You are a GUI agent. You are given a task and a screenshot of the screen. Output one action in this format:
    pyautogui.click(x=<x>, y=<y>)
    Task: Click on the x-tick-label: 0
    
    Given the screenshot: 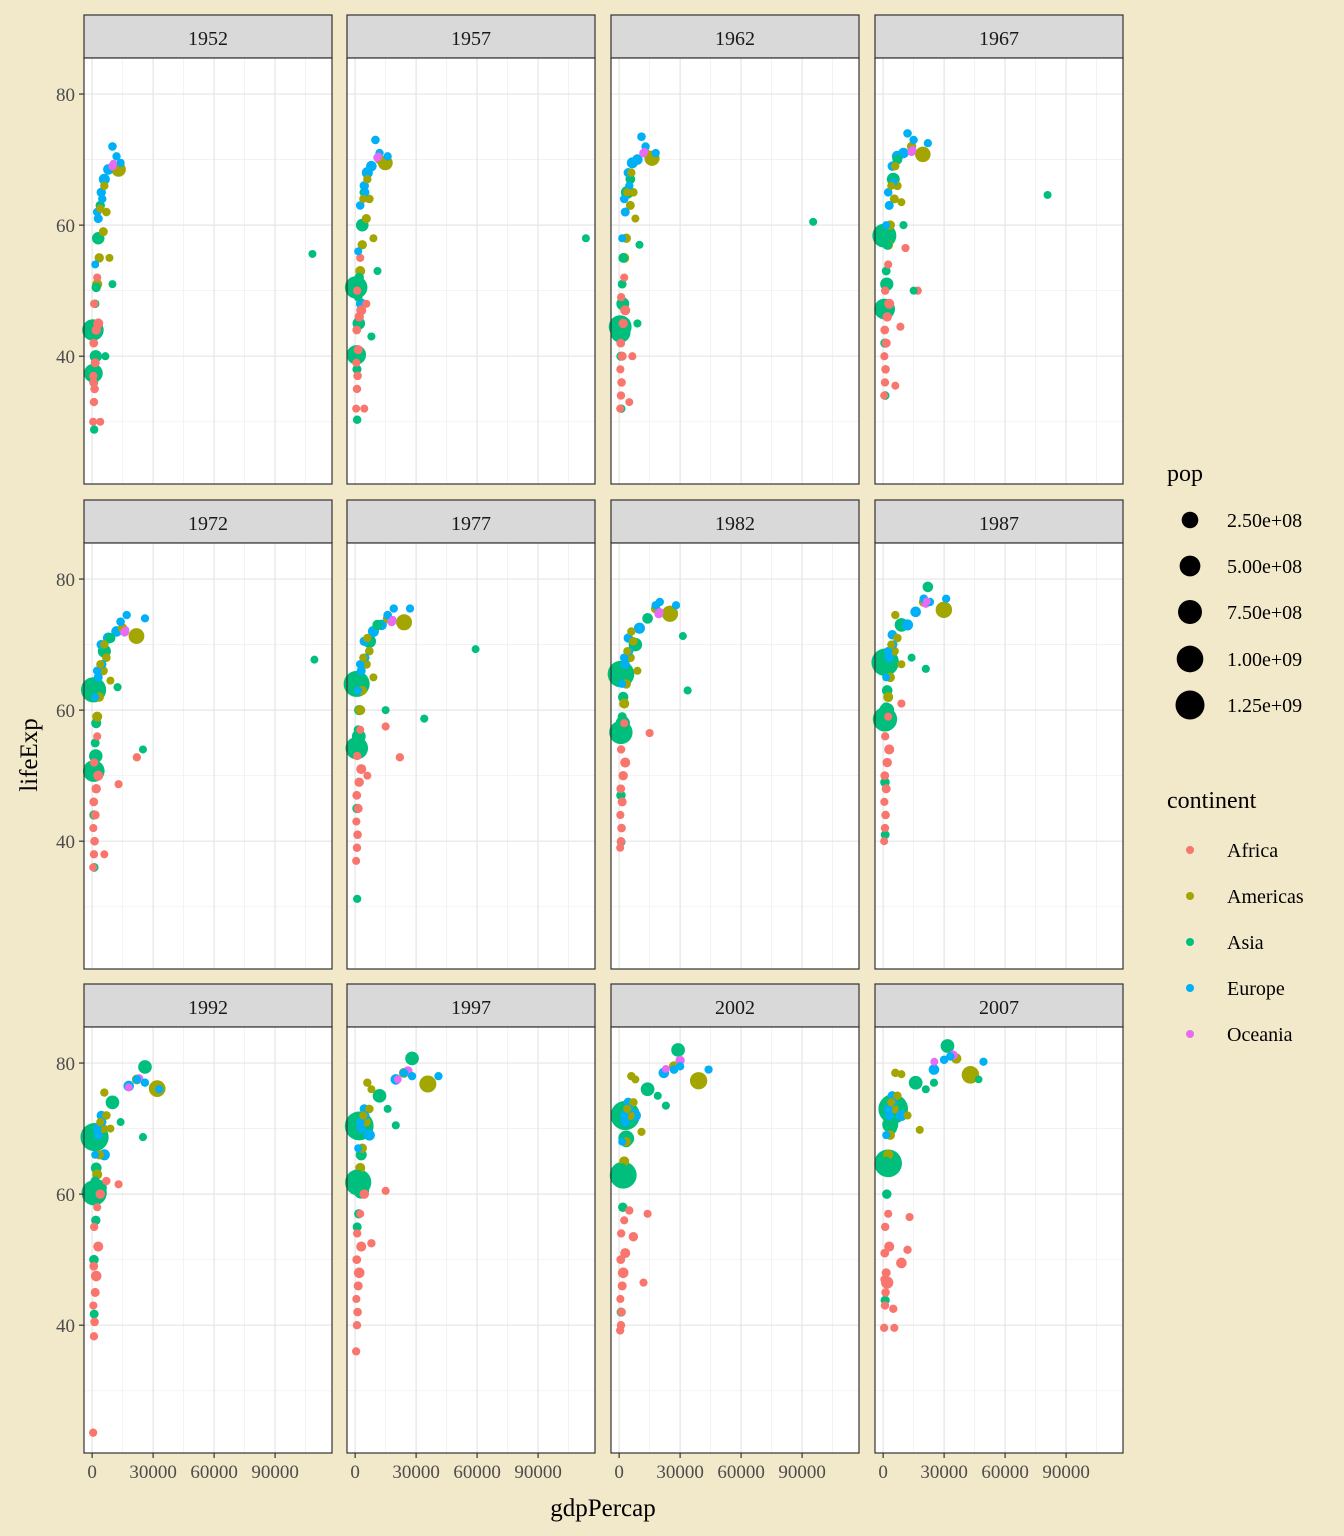 What is the action you would take?
    pyautogui.click(x=355, y=1472)
    